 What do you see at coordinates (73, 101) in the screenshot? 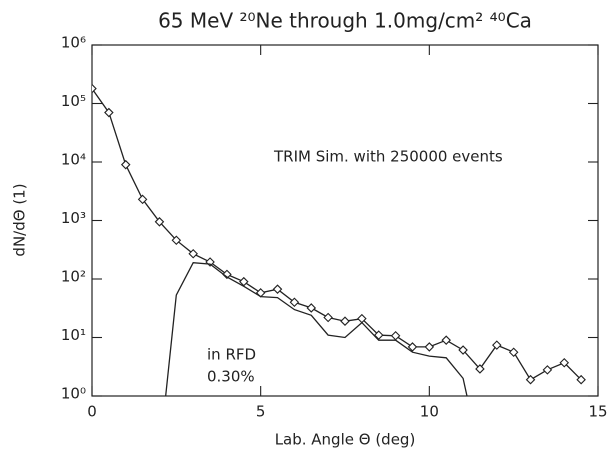
I see `y-tick-label: 10⁵` at bounding box center [73, 101].